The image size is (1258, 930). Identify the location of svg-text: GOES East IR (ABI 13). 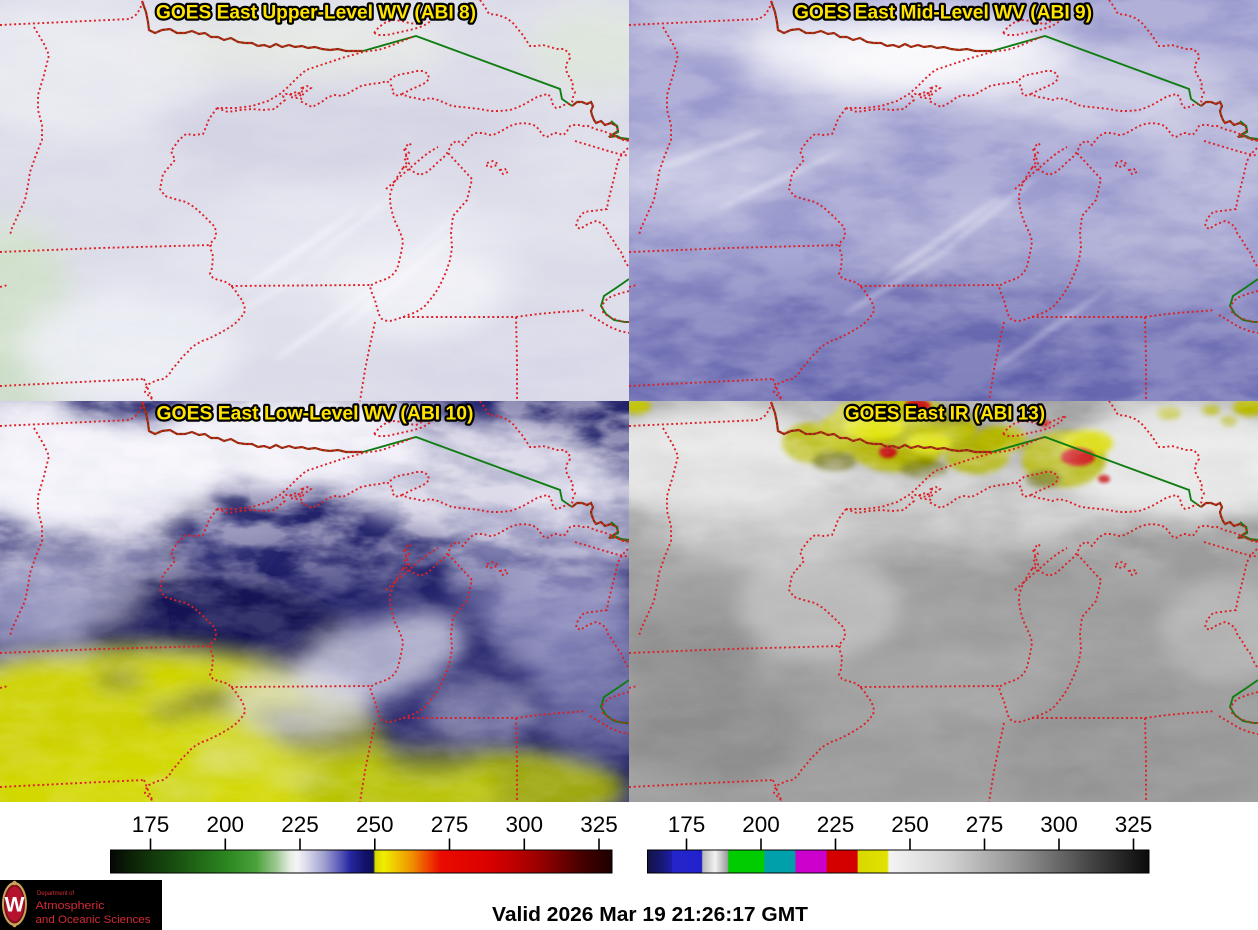
(945, 414).